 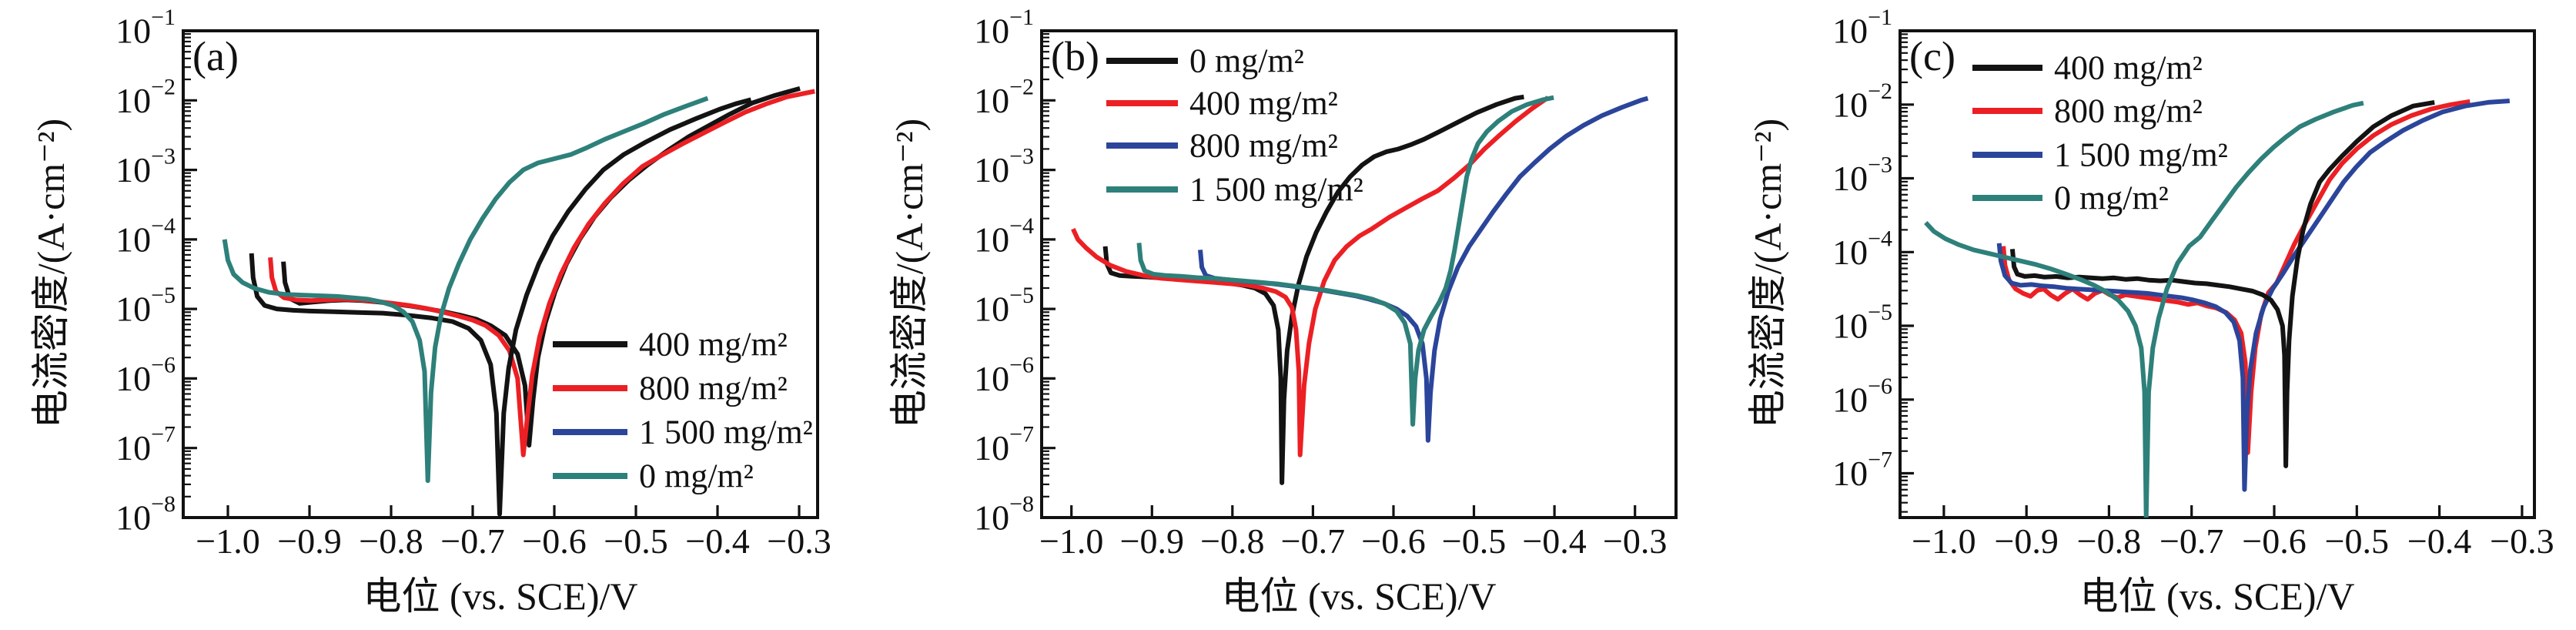 I want to click on panel-letter-b: (b), so click(x=1075, y=56).